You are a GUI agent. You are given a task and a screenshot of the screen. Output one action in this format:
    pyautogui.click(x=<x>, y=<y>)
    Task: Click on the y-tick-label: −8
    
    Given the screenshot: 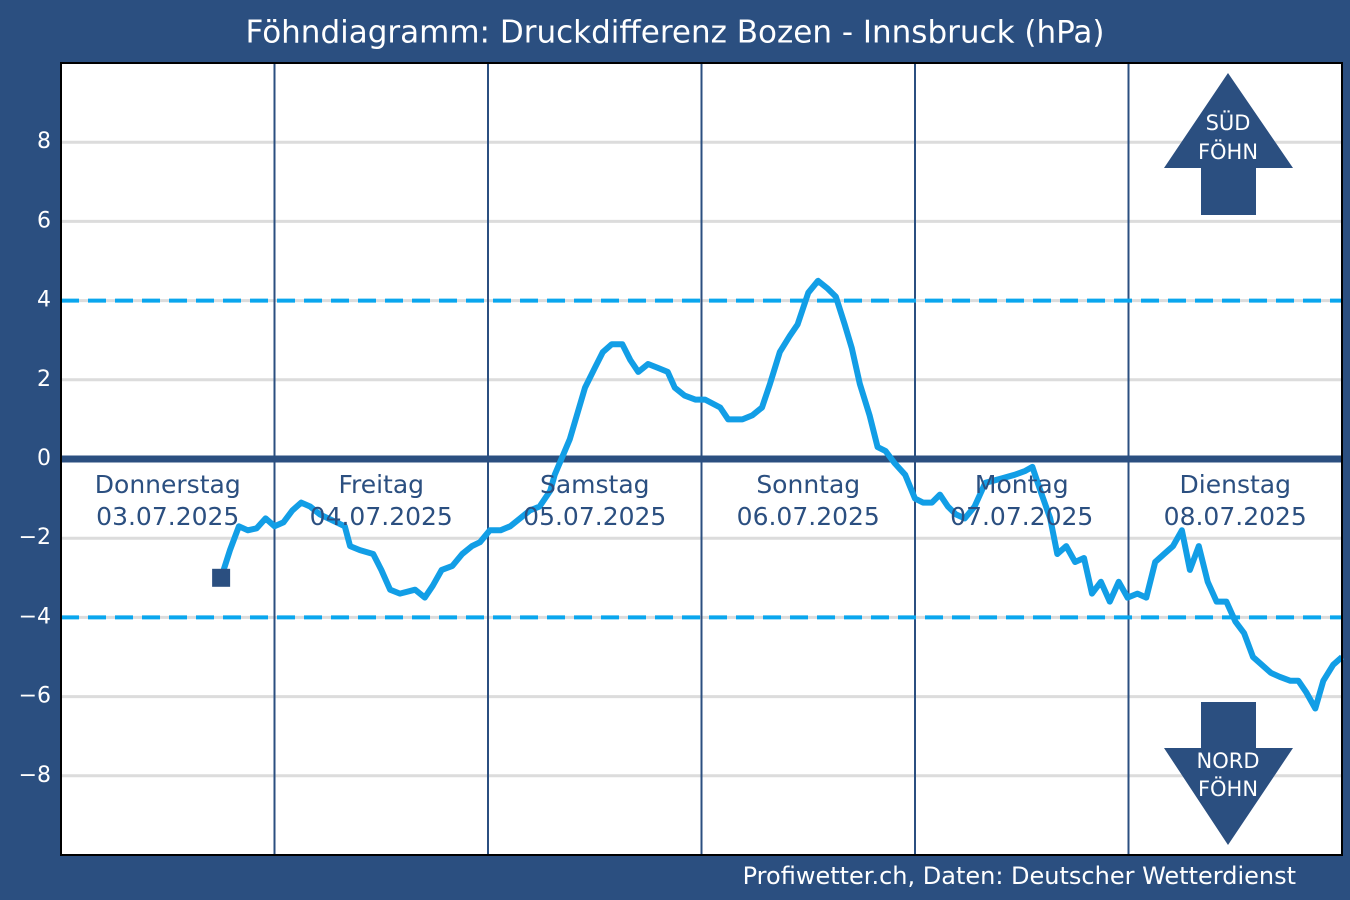 What is the action you would take?
    pyautogui.click(x=35, y=775)
    